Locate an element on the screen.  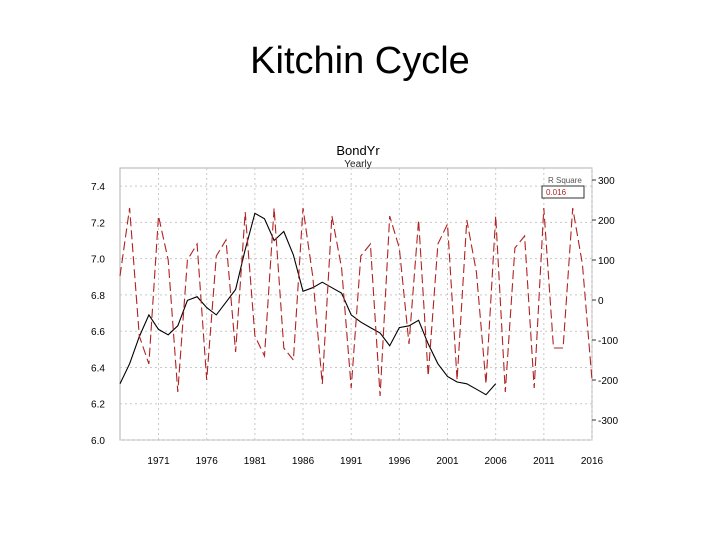
y-left-tick-label: 6.4 is located at coordinates (98, 368).